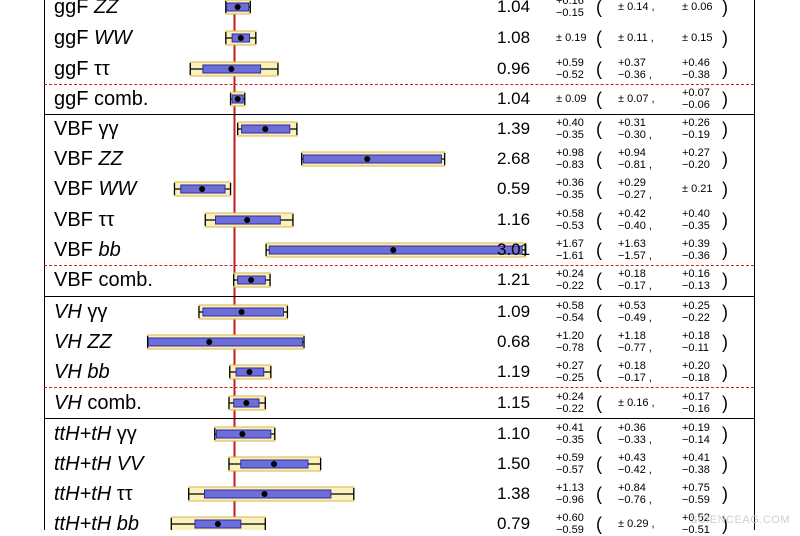  I want to click on total-uncertainty-up: +0.58, so click(570, 306).